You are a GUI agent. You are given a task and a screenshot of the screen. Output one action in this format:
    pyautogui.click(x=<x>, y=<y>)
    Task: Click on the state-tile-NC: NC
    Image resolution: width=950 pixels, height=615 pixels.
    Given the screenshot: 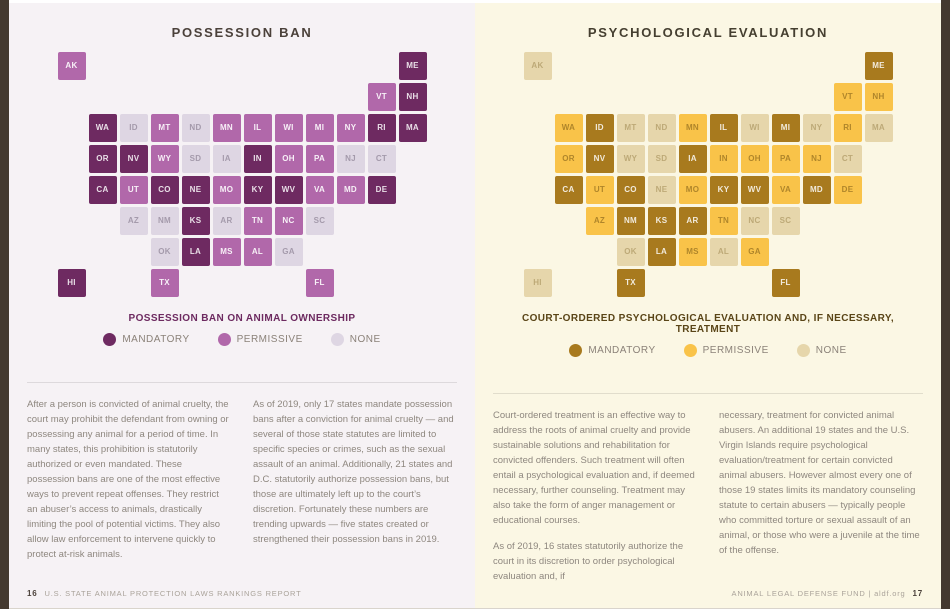 What is the action you would take?
    pyautogui.click(x=754, y=221)
    